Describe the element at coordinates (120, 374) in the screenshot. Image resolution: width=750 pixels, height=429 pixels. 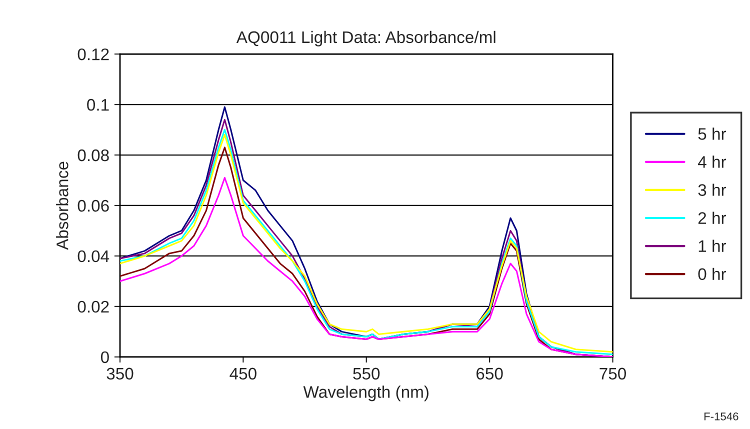
I see `x-tick-label: 350` at that location.